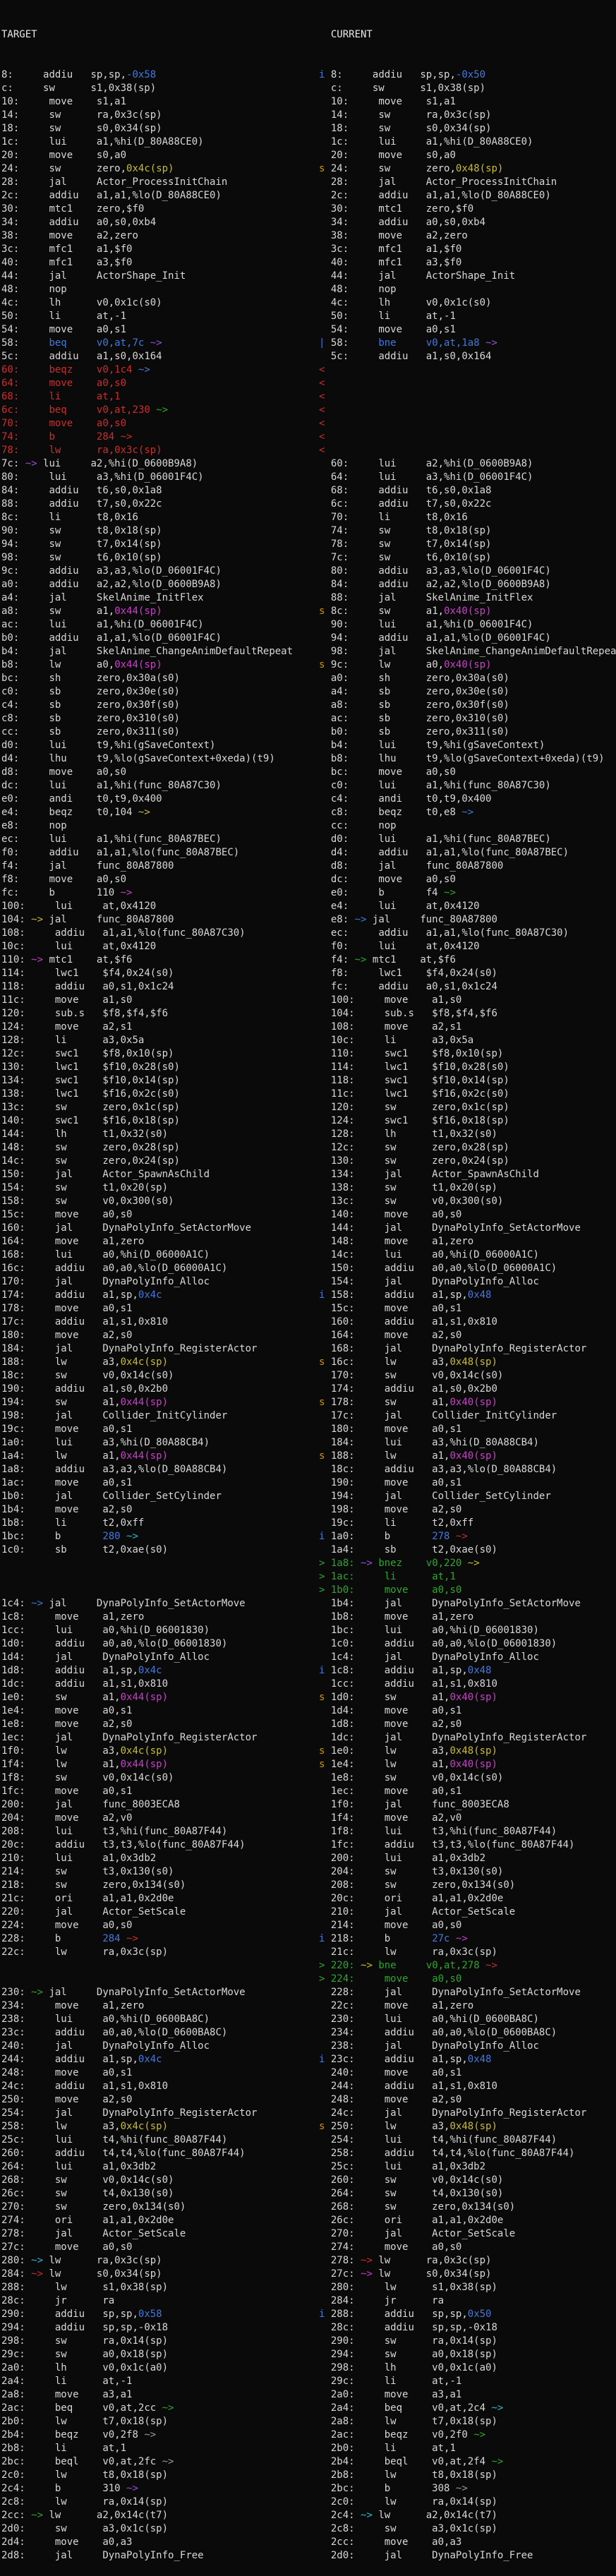 The width and height of the screenshot is (616, 2576). Describe the element at coordinates (67, 2542) in the screenshot. I see `target-line: 2d4: move a0,a3` at that location.